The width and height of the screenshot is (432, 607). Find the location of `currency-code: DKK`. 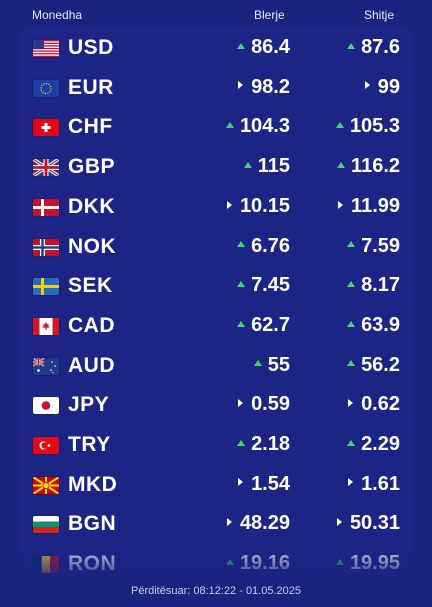

currency-code: DKK is located at coordinates (91, 206).